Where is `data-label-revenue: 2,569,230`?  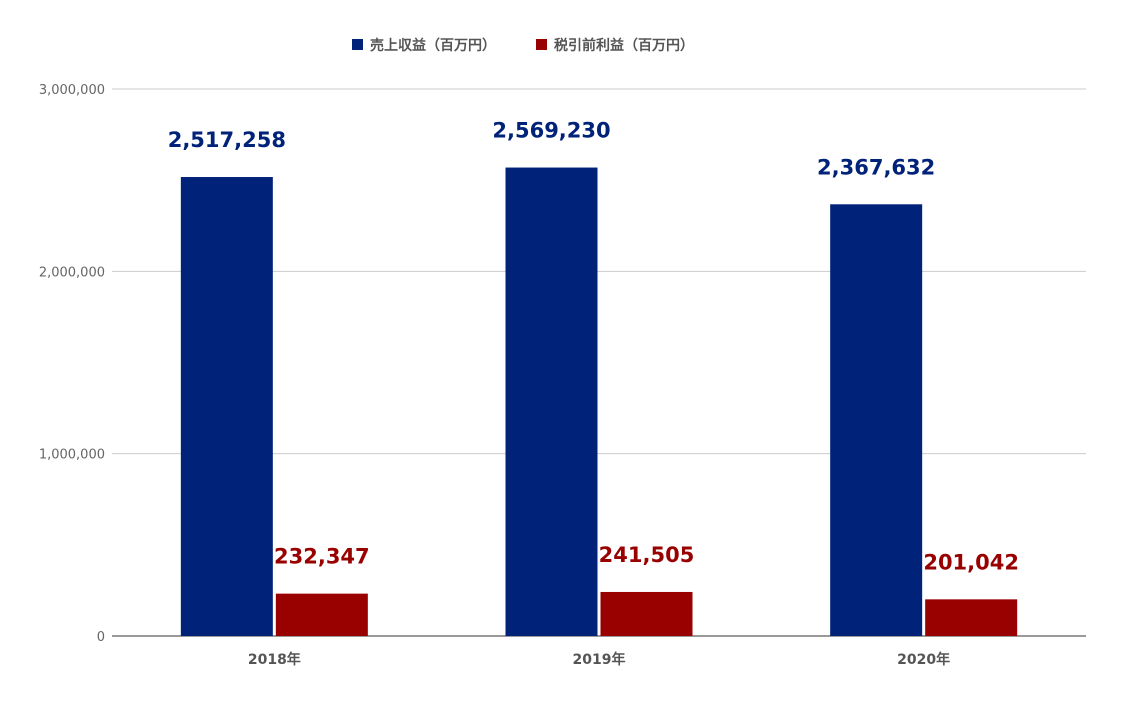
data-label-revenue: 2,569,230 is located at coordinates (551, 131).